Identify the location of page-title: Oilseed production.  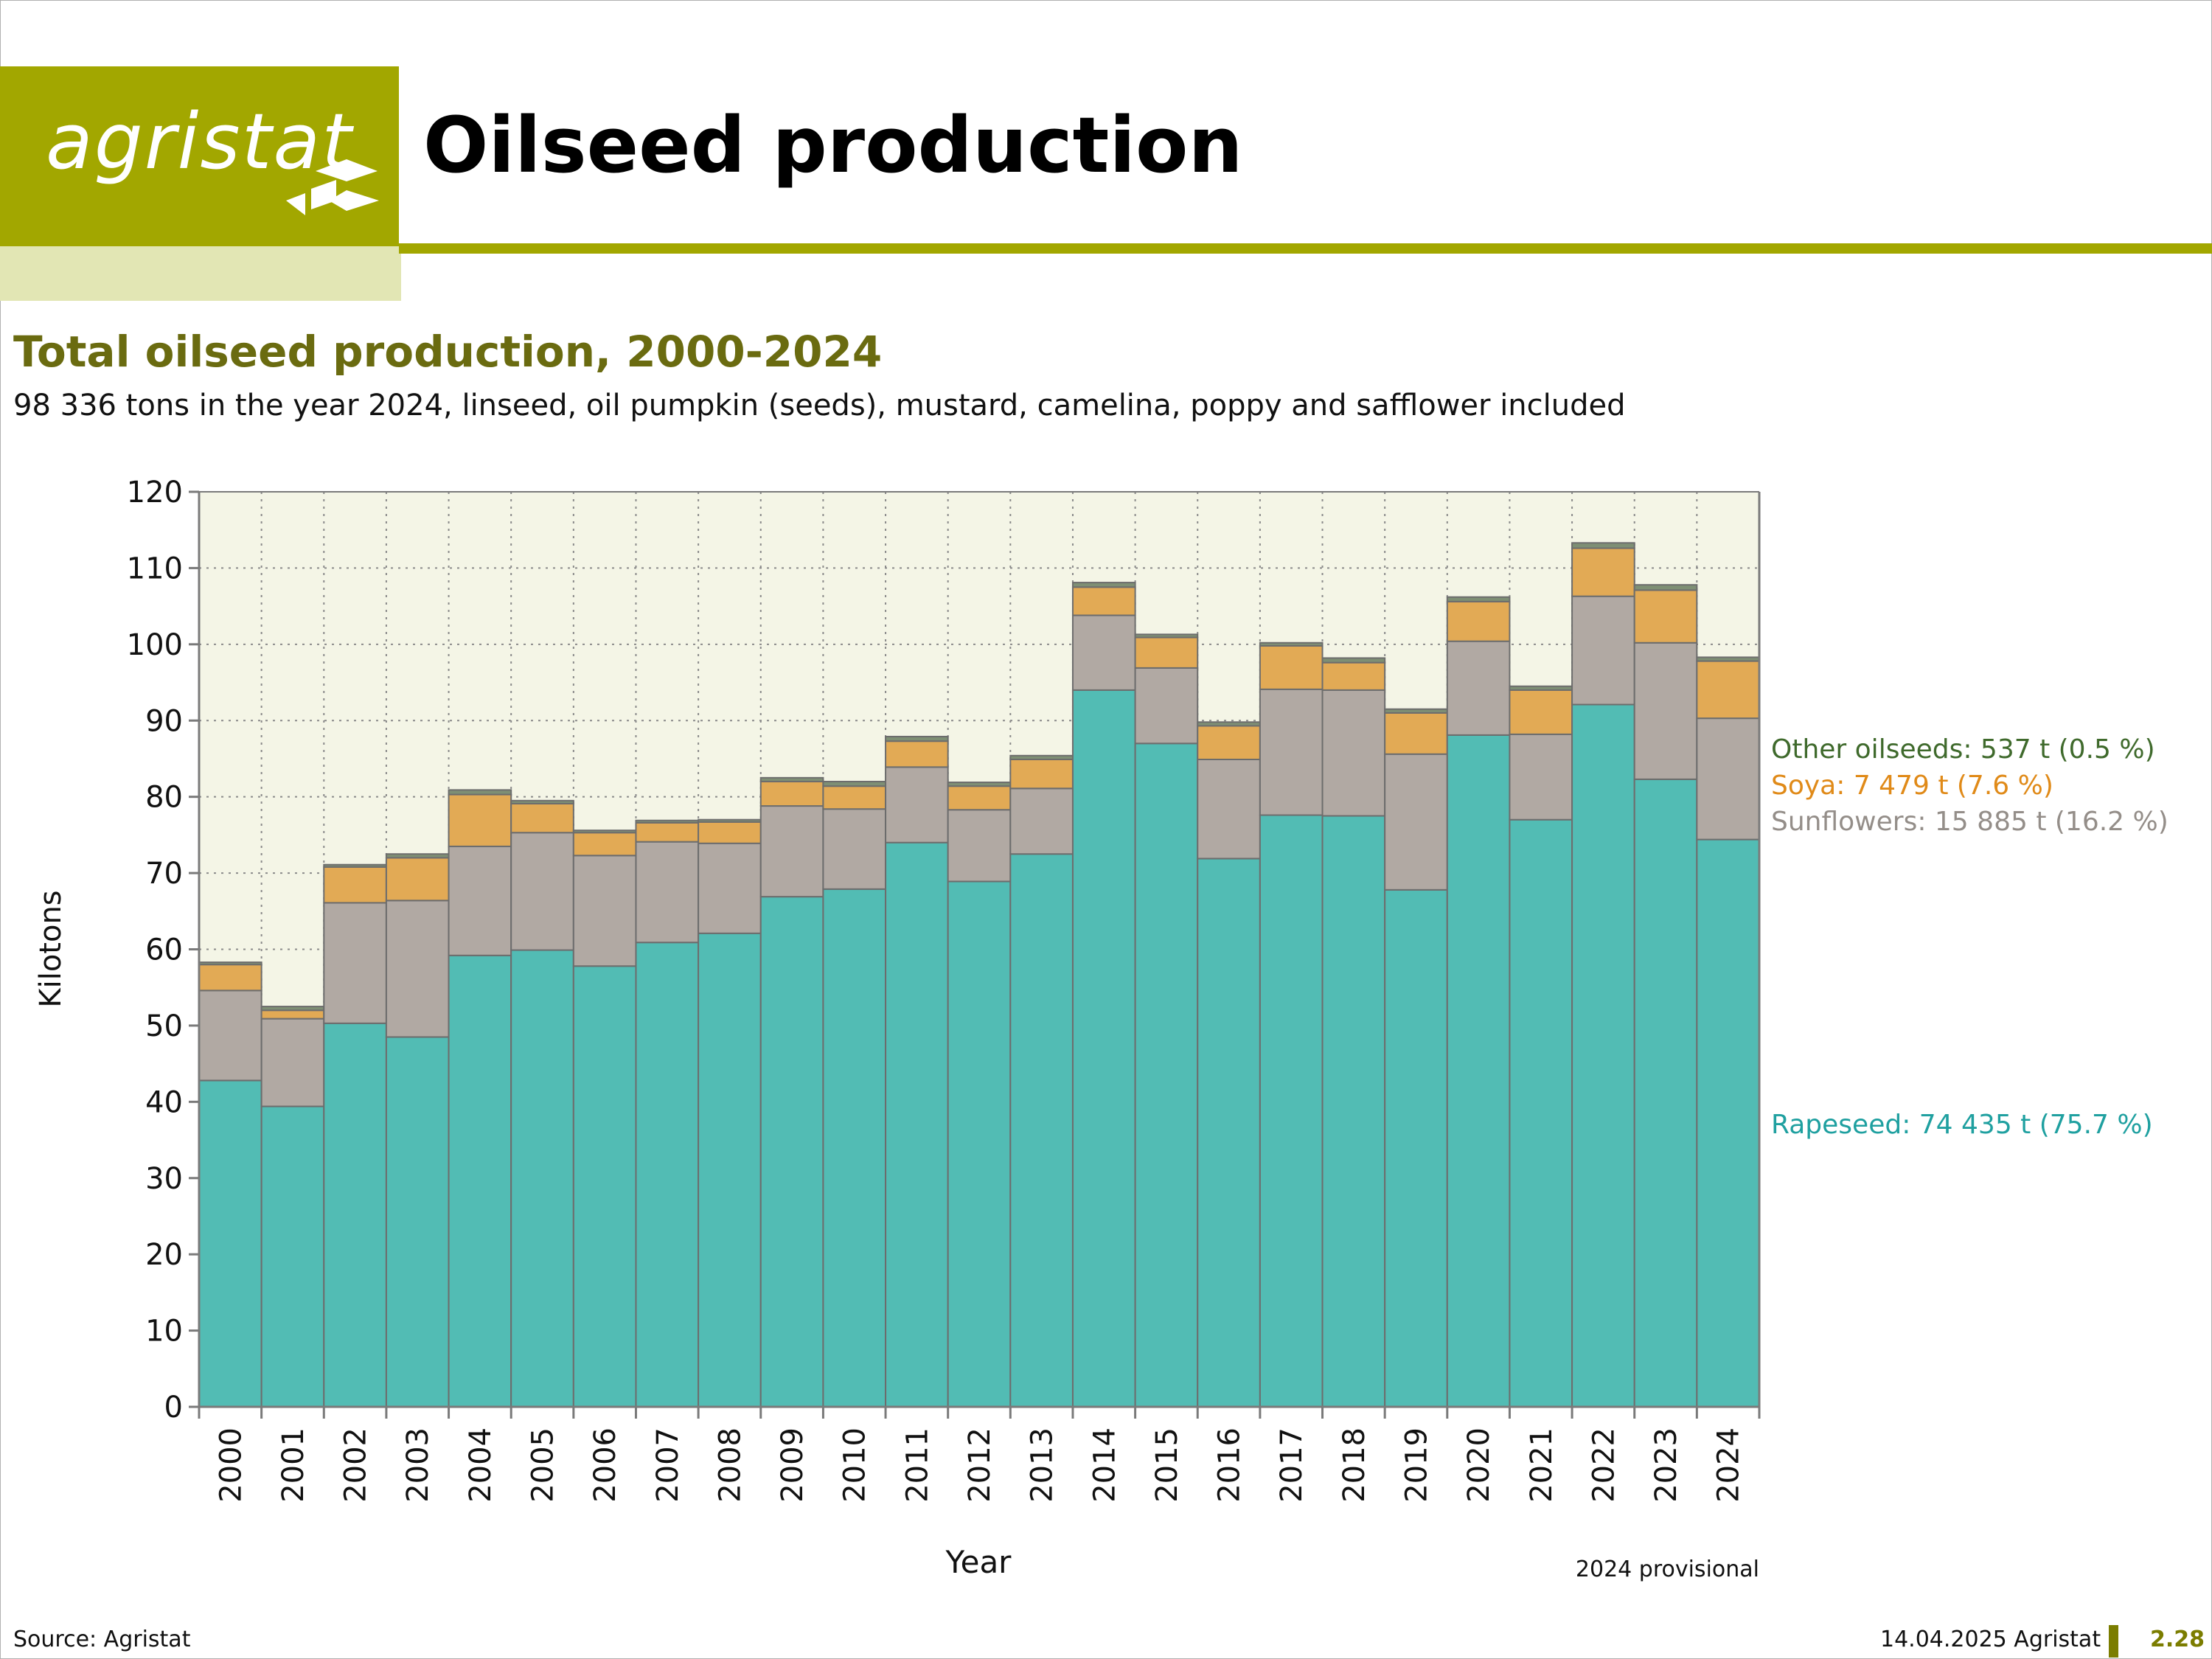
(833, 145).